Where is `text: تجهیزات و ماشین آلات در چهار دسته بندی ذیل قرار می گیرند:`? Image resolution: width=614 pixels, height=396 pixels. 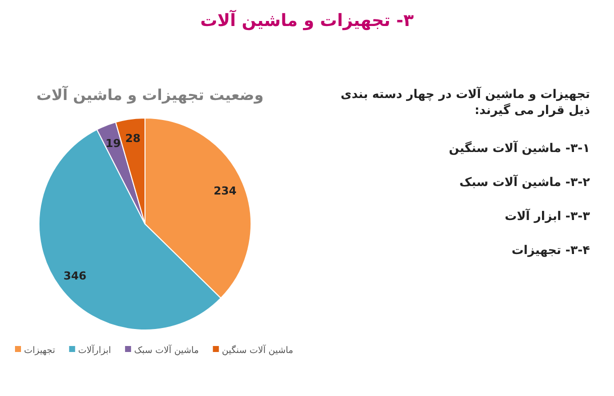 text: تجهیزات و ماشین آلات در چهار دسته بندی ذیل قرار می گیرند: is located at coordinates (465, 101).